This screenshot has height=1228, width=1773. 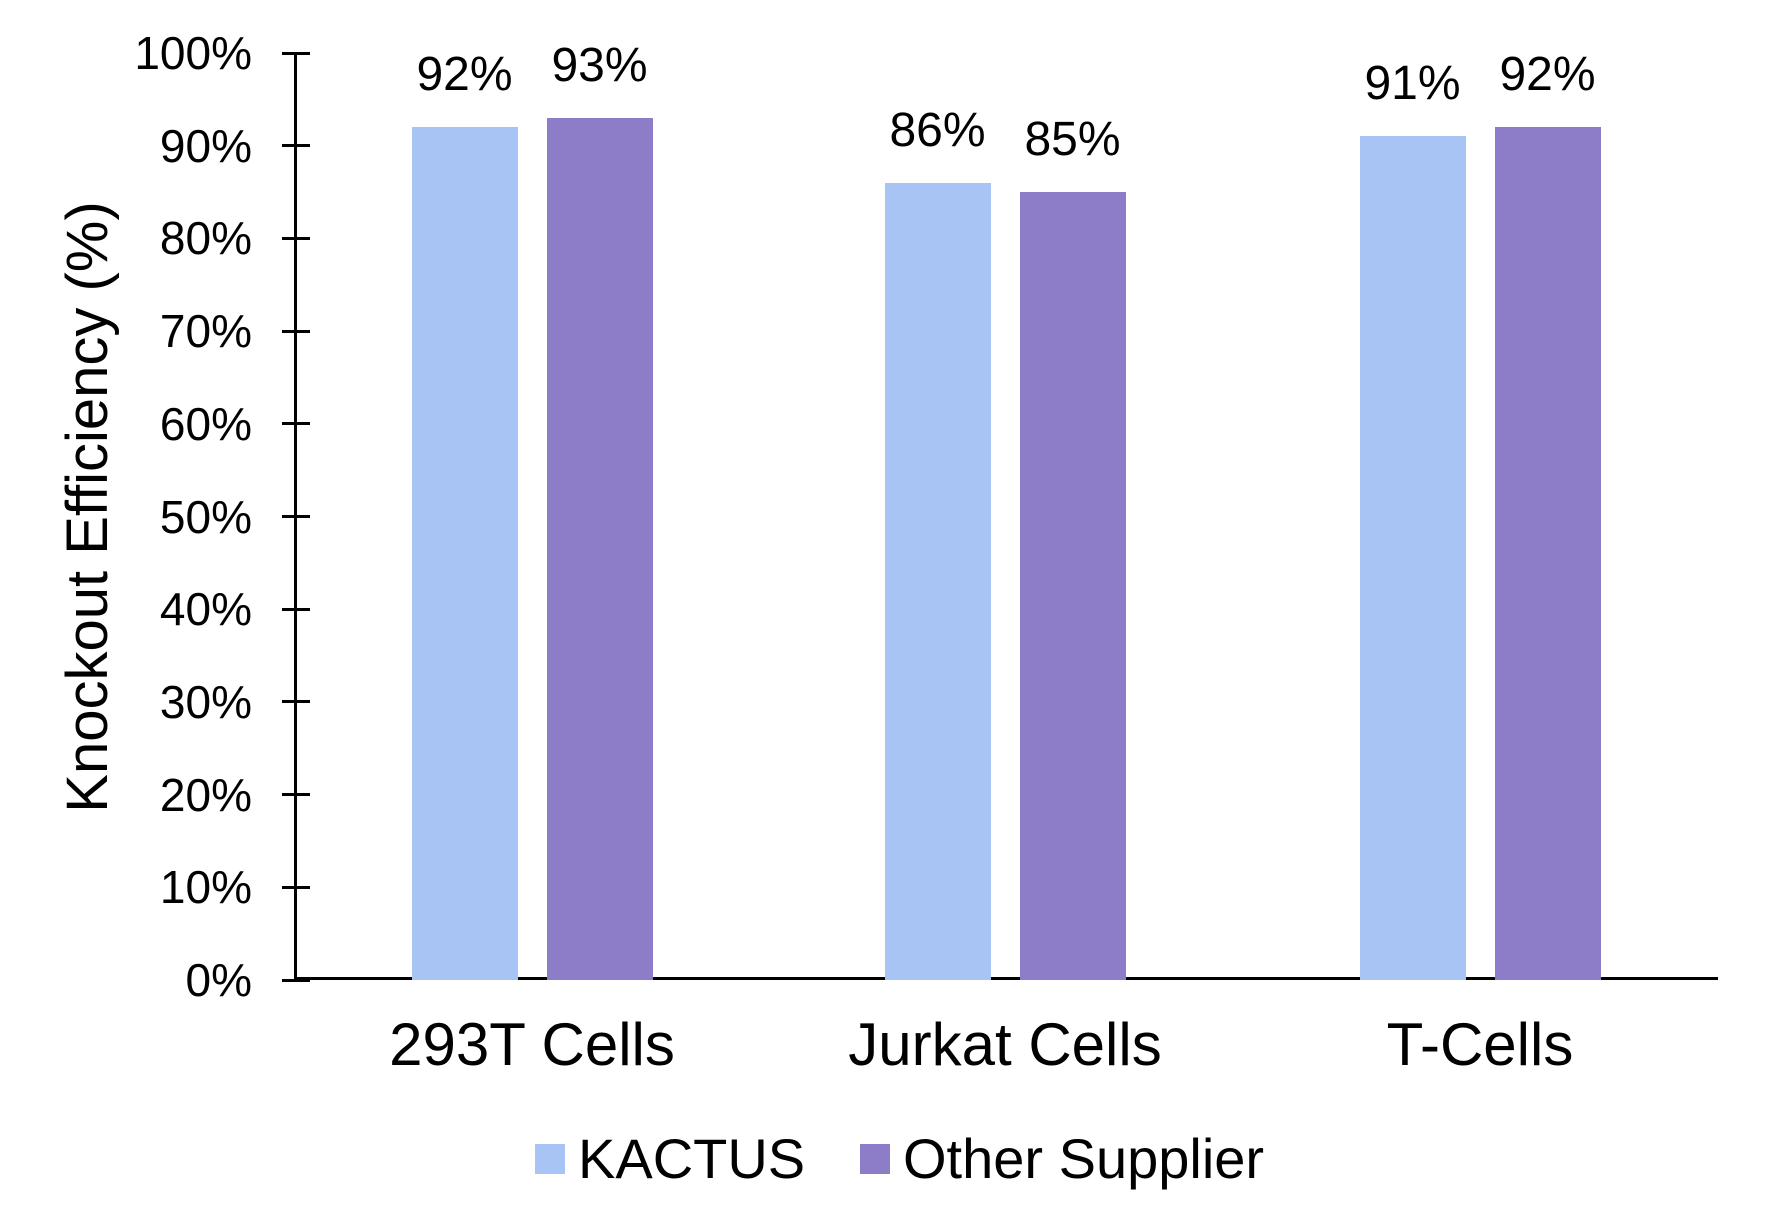 What do you see at coordinates (205, 794) in the screenshot?
I see `y-tick-label: 20%` at bounding box center [205, 794].